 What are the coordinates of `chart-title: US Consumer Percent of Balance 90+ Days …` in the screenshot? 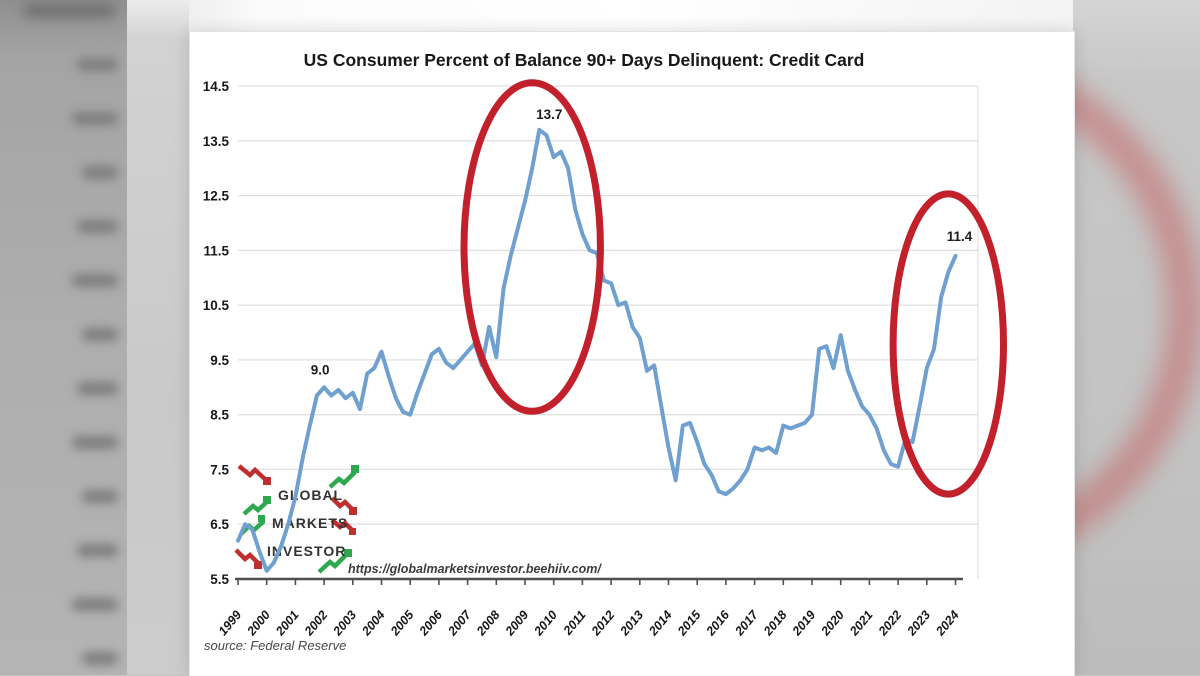 It's located at (584, 60).